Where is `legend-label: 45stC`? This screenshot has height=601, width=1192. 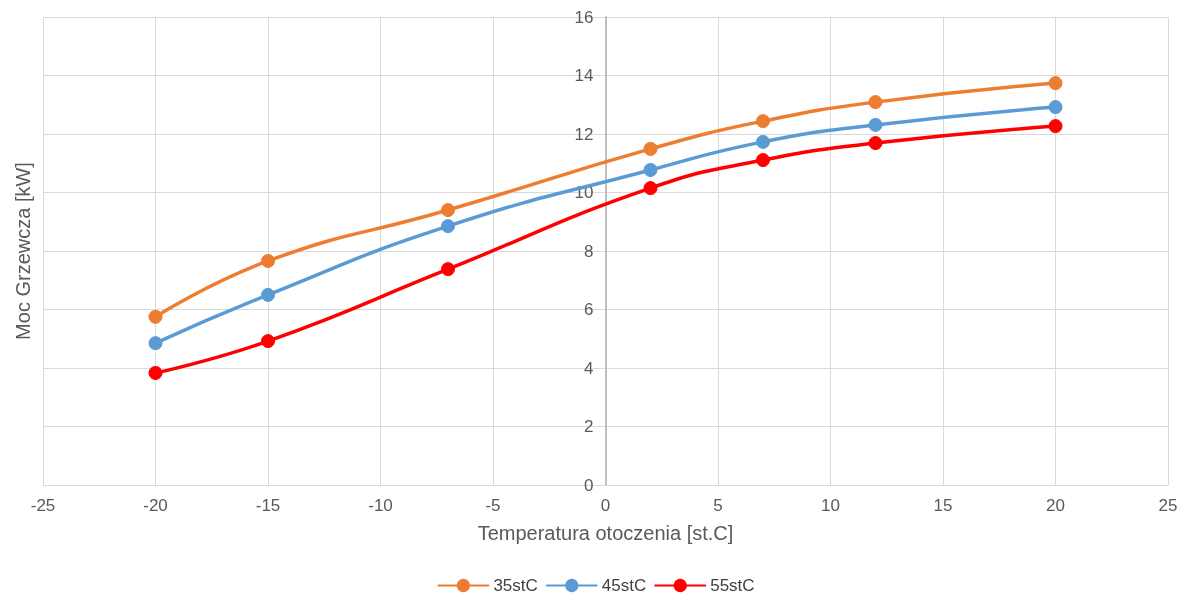
legend-label: 45stC is located at coordinates (624, 585).